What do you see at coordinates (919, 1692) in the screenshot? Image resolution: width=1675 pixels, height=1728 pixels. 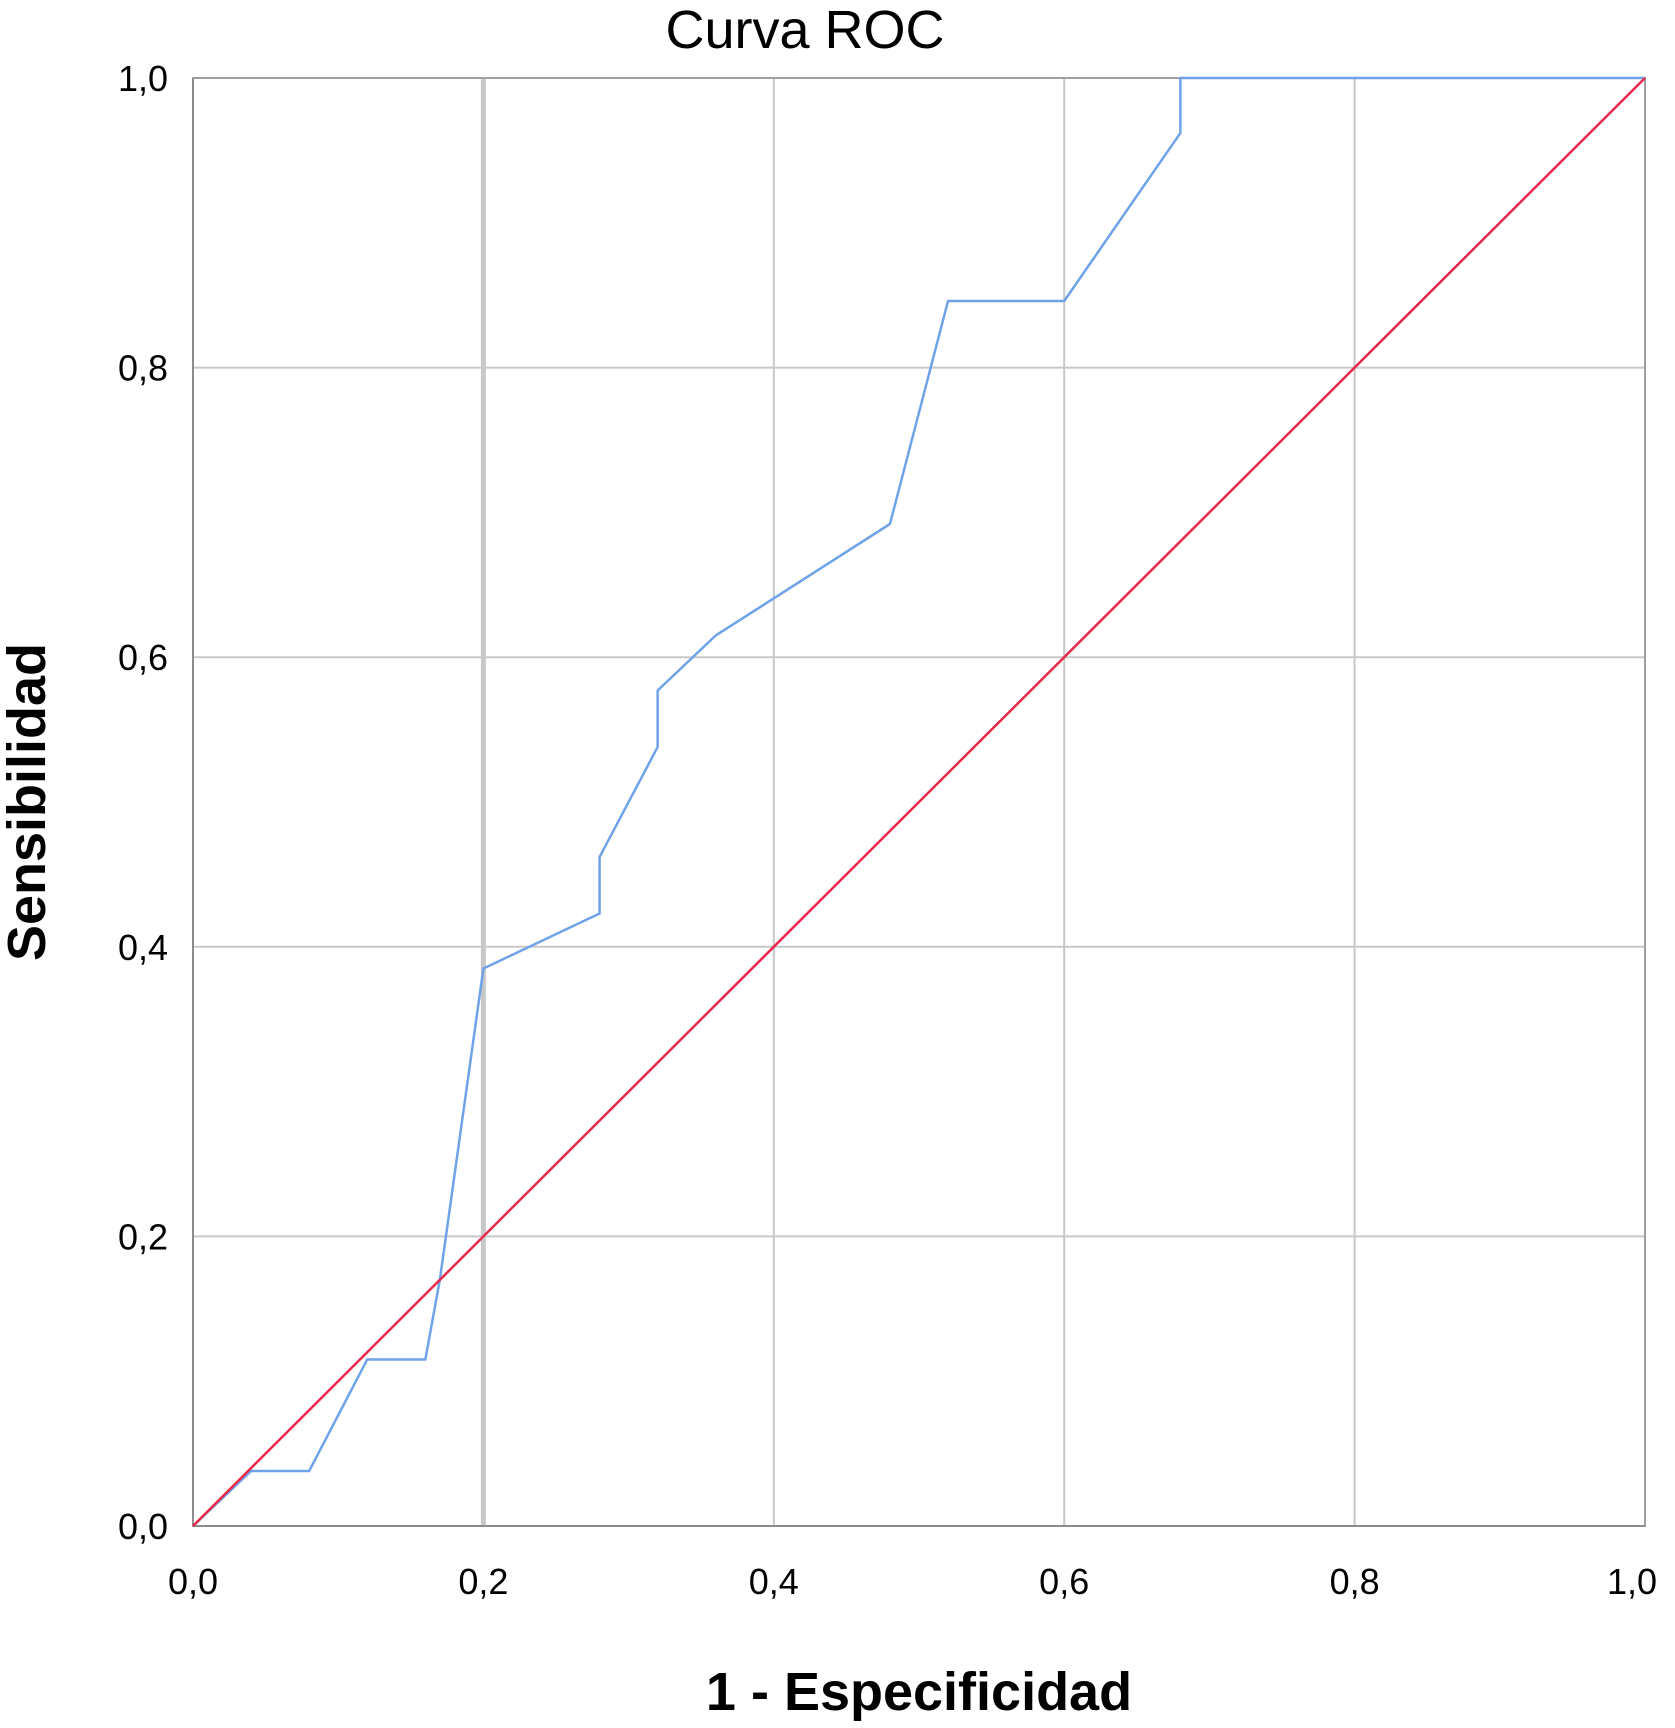 I see `x-axis-label: 1 - Especificidad` at bounding box center [919, 1692].